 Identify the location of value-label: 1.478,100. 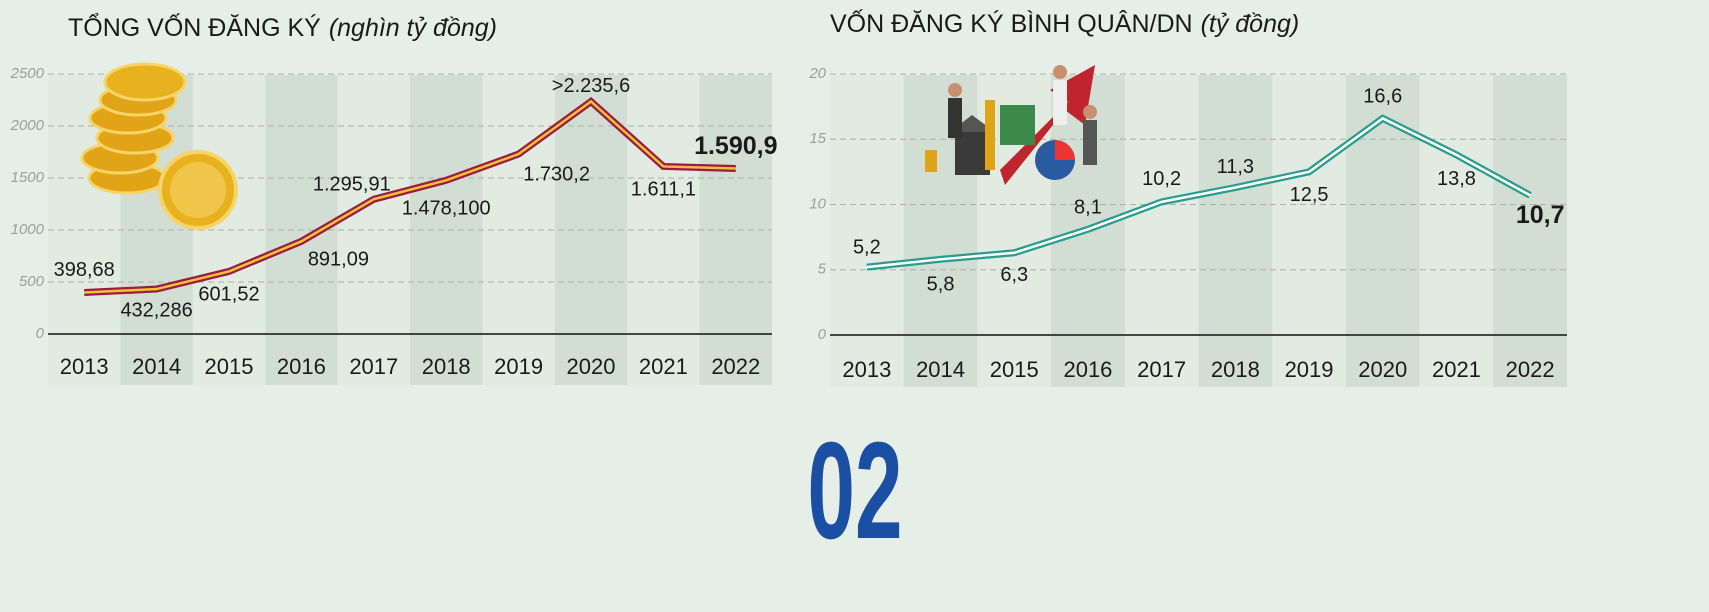
(446, 209).